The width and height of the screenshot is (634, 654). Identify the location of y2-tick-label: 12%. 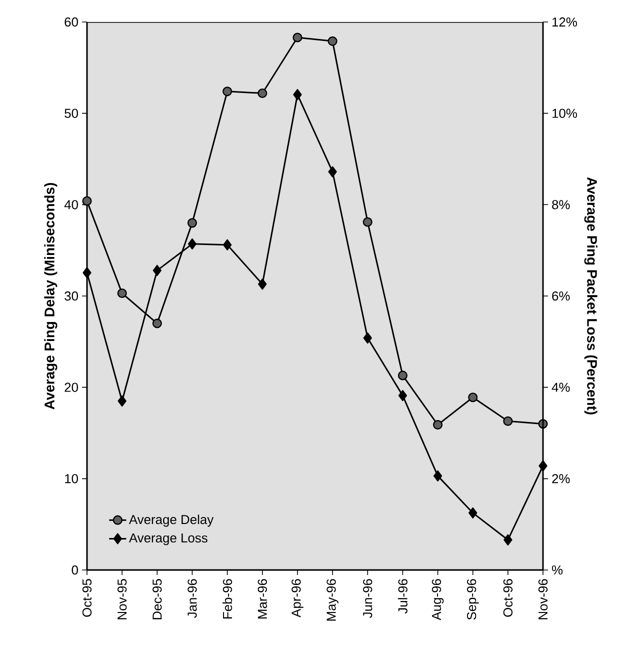
(564, 22).